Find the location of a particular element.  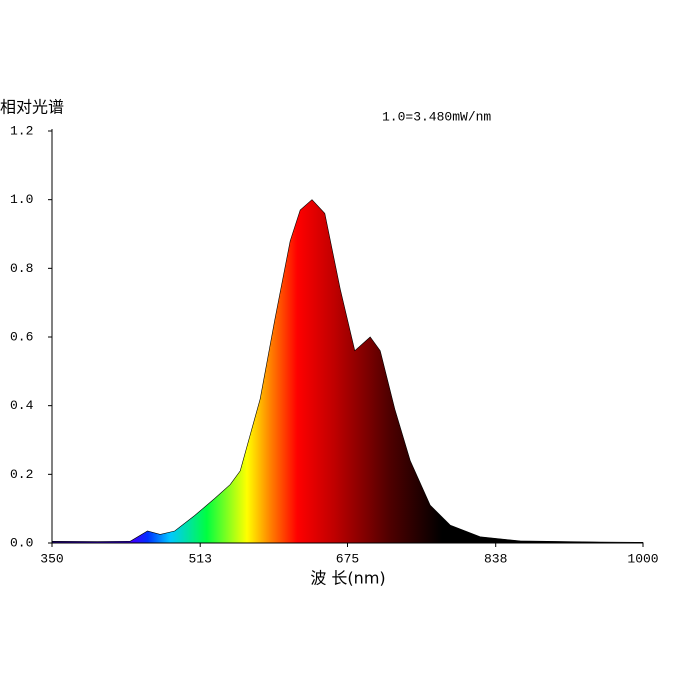

annotation: 1.0=3.480mW/nm is located at coordinates (436, 116).